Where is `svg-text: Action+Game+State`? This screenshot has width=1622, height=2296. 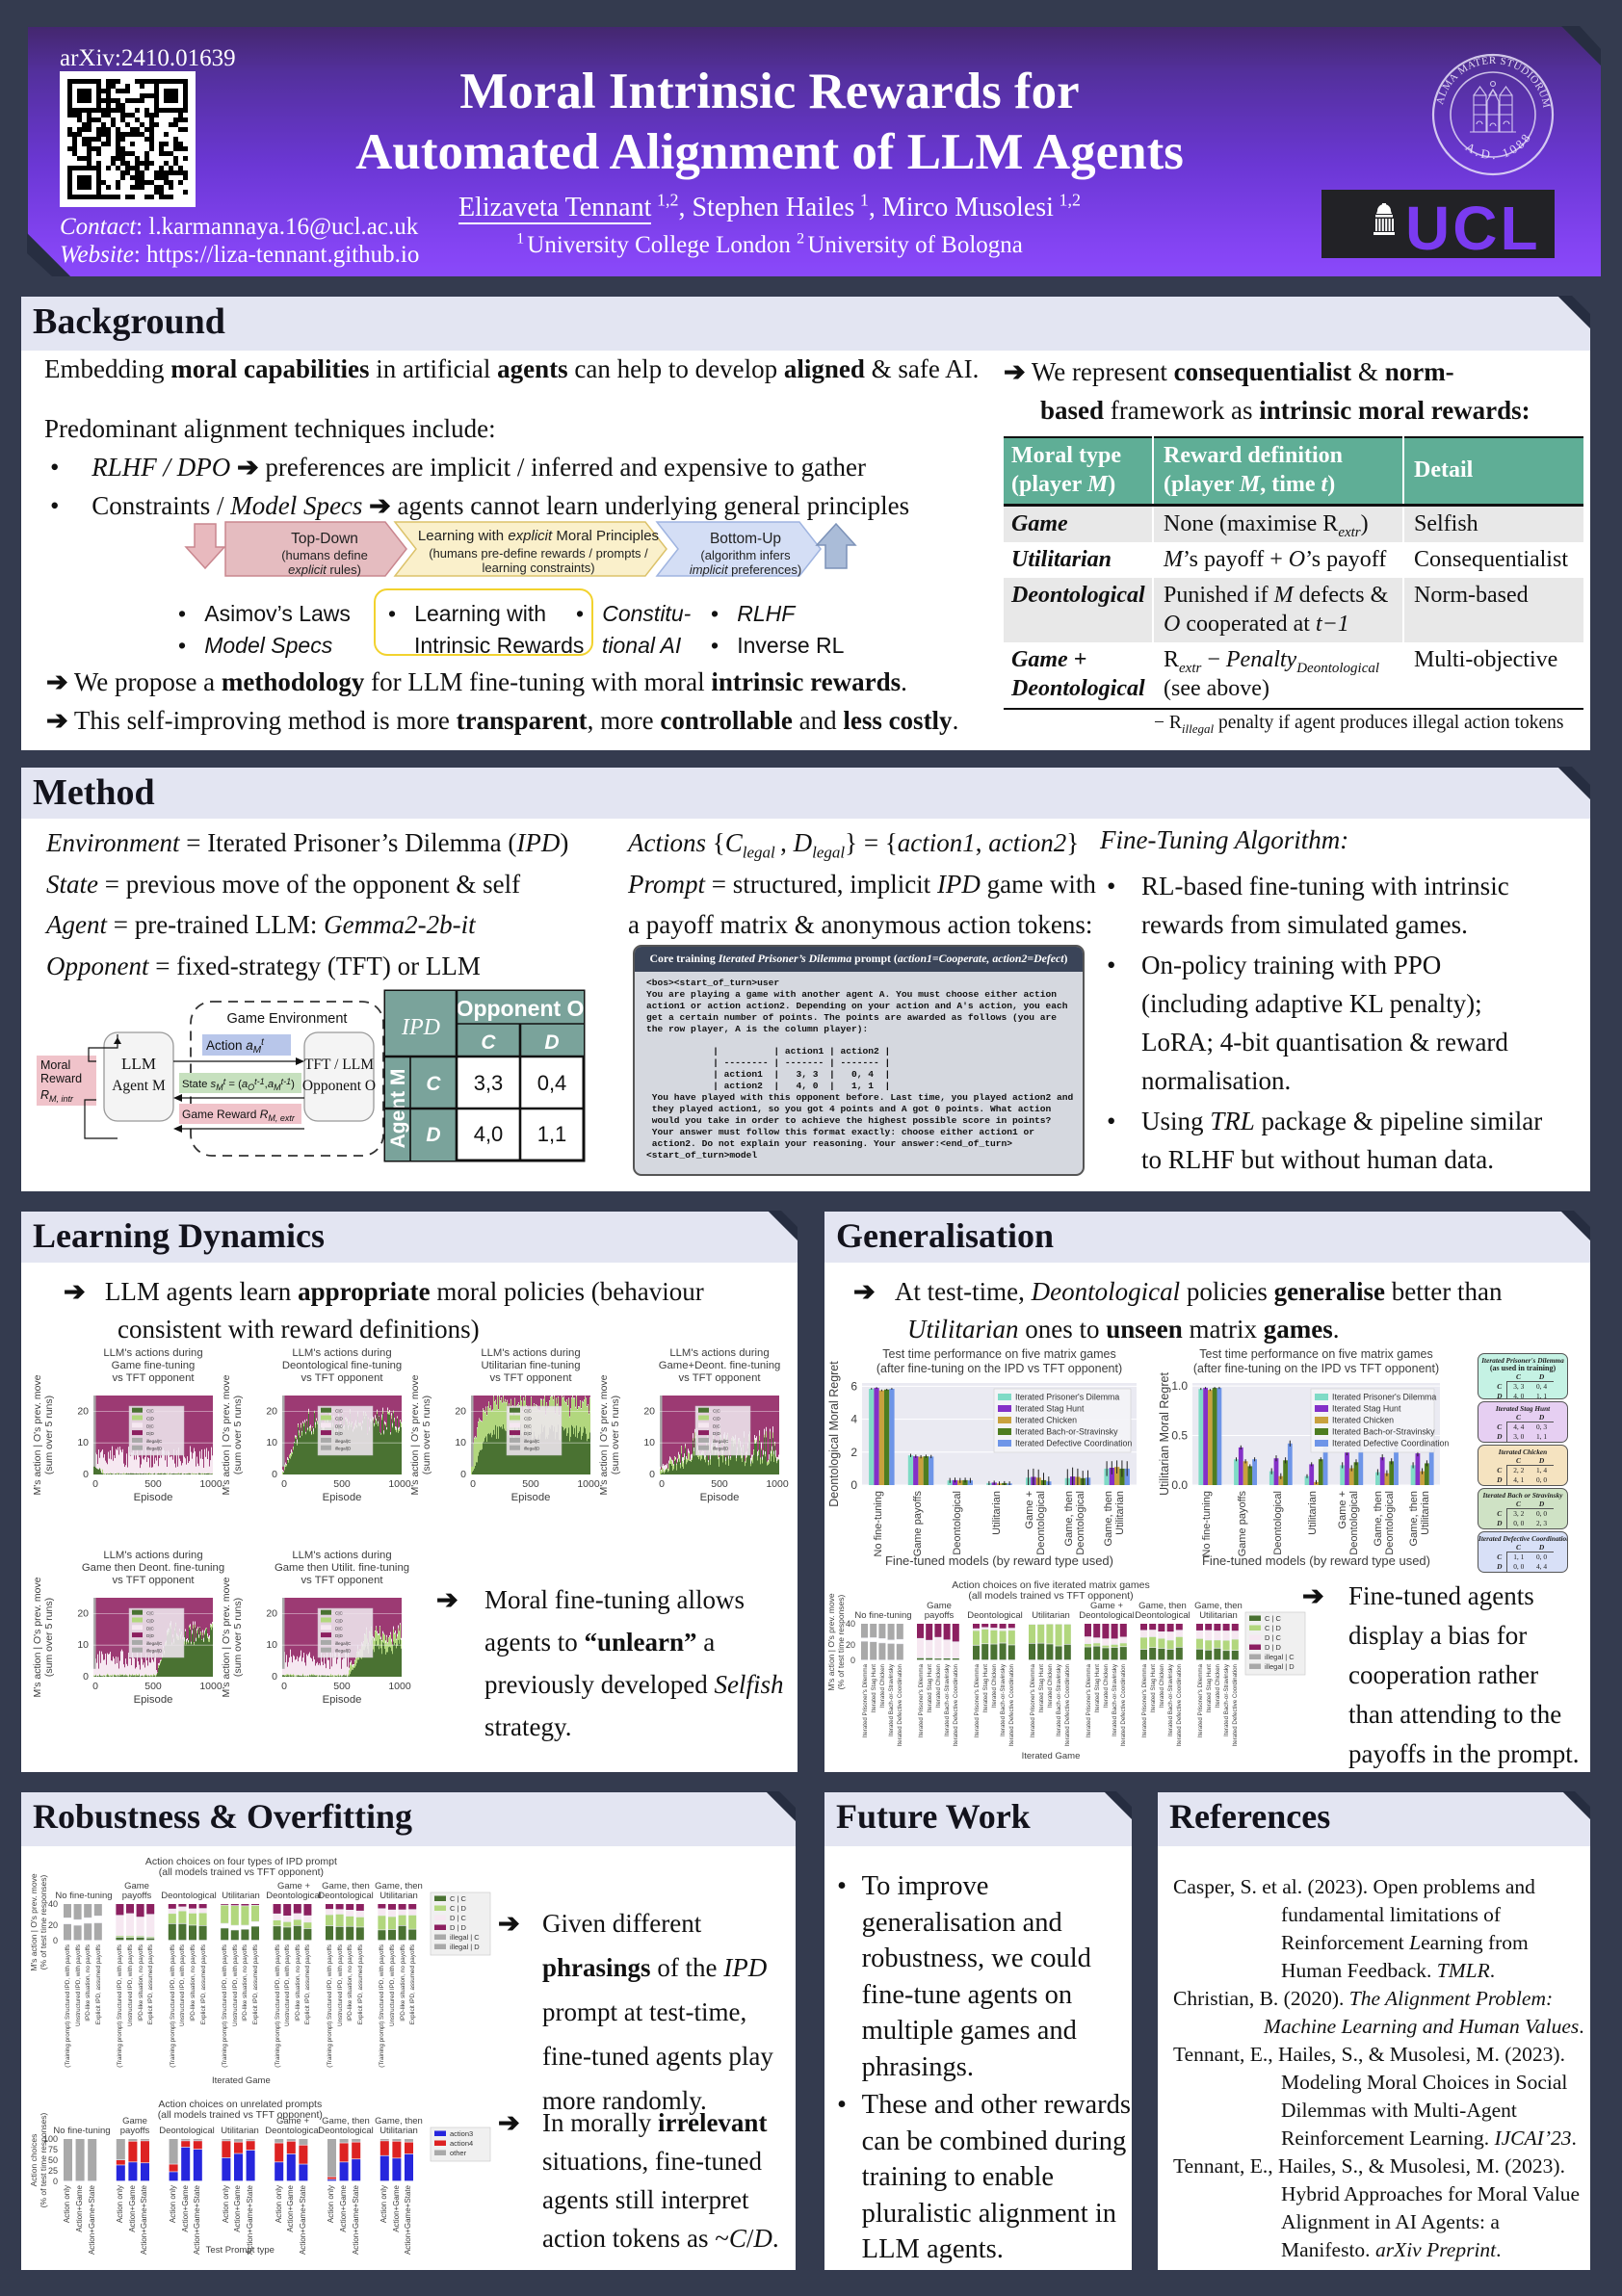 svg-text: Action+Game+State is located at coordinates (356, 2219).